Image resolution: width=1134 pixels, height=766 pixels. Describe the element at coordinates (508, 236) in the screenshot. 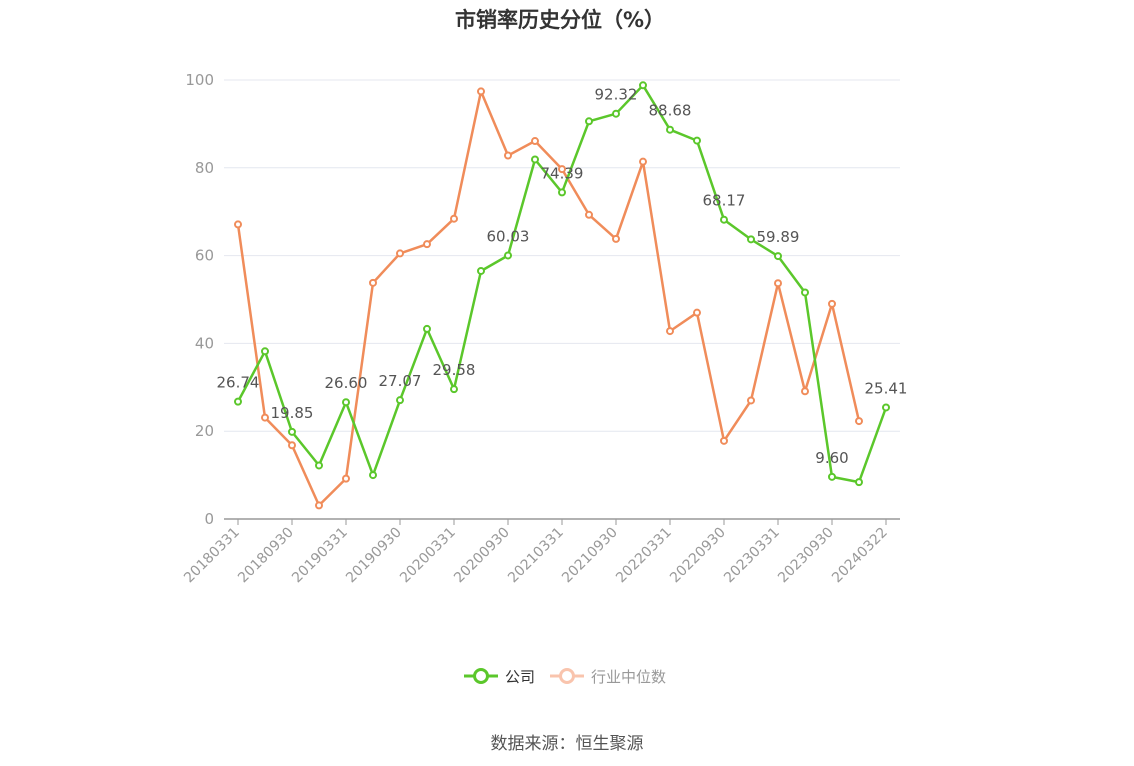

I see `data-label: 60.03` at that location.